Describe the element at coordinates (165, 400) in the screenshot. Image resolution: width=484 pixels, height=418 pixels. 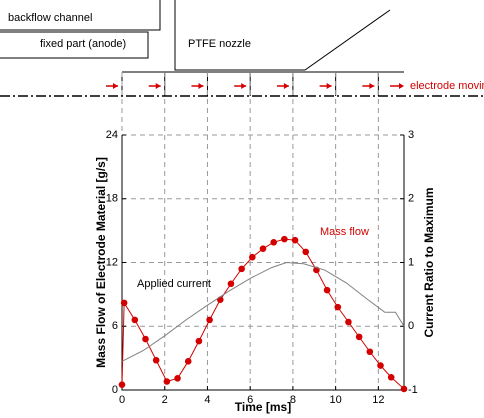
I see `x-tick-label: 2` at that location.